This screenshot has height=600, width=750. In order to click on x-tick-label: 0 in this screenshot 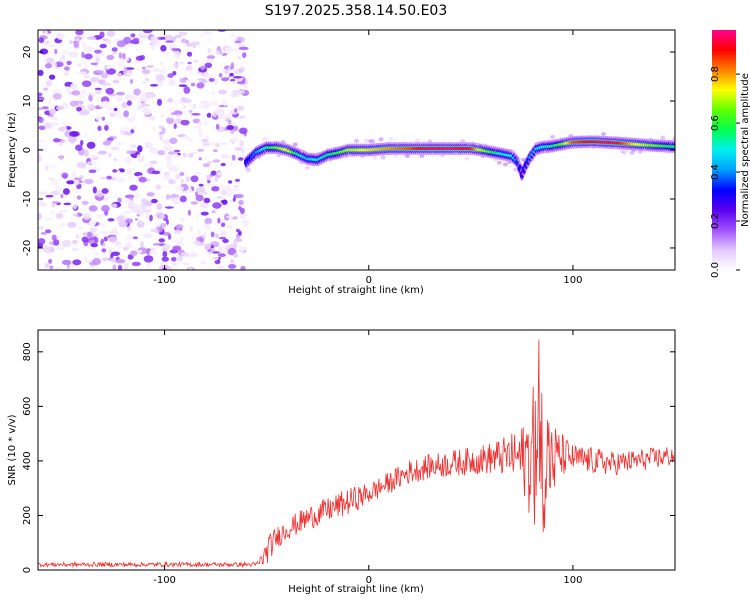, I will do `click(369, 280)`.